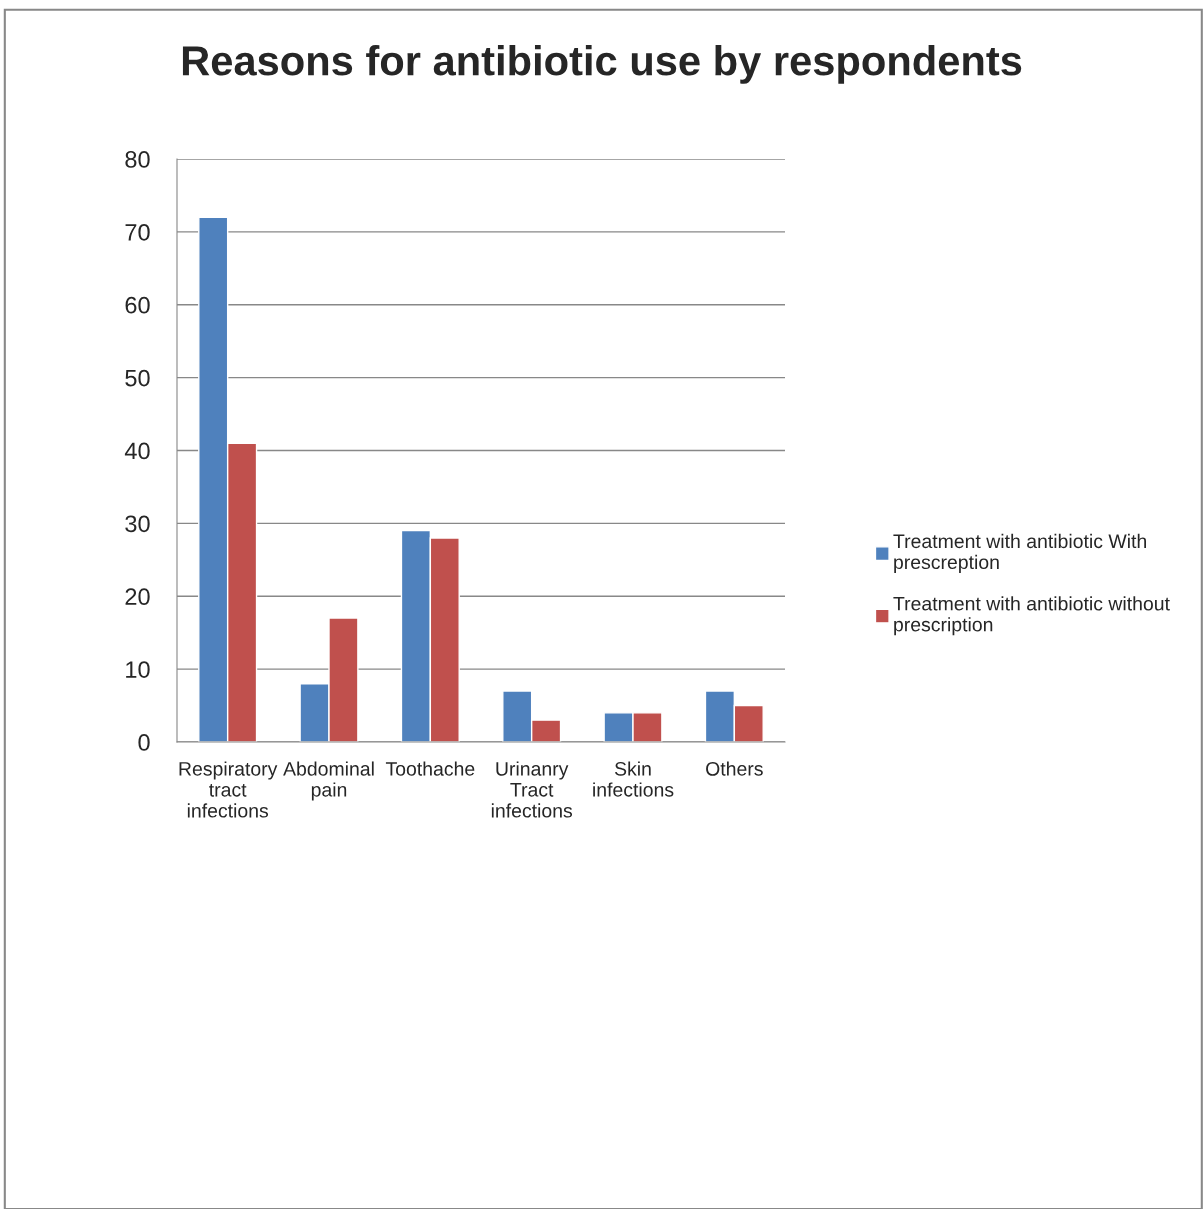 The height and width of the screenshot is (1209, 1203). What do you see at coordinates (137, 597) in the screenshot?
I see `y-tick-label: 20` at bounding box center [137, 597].